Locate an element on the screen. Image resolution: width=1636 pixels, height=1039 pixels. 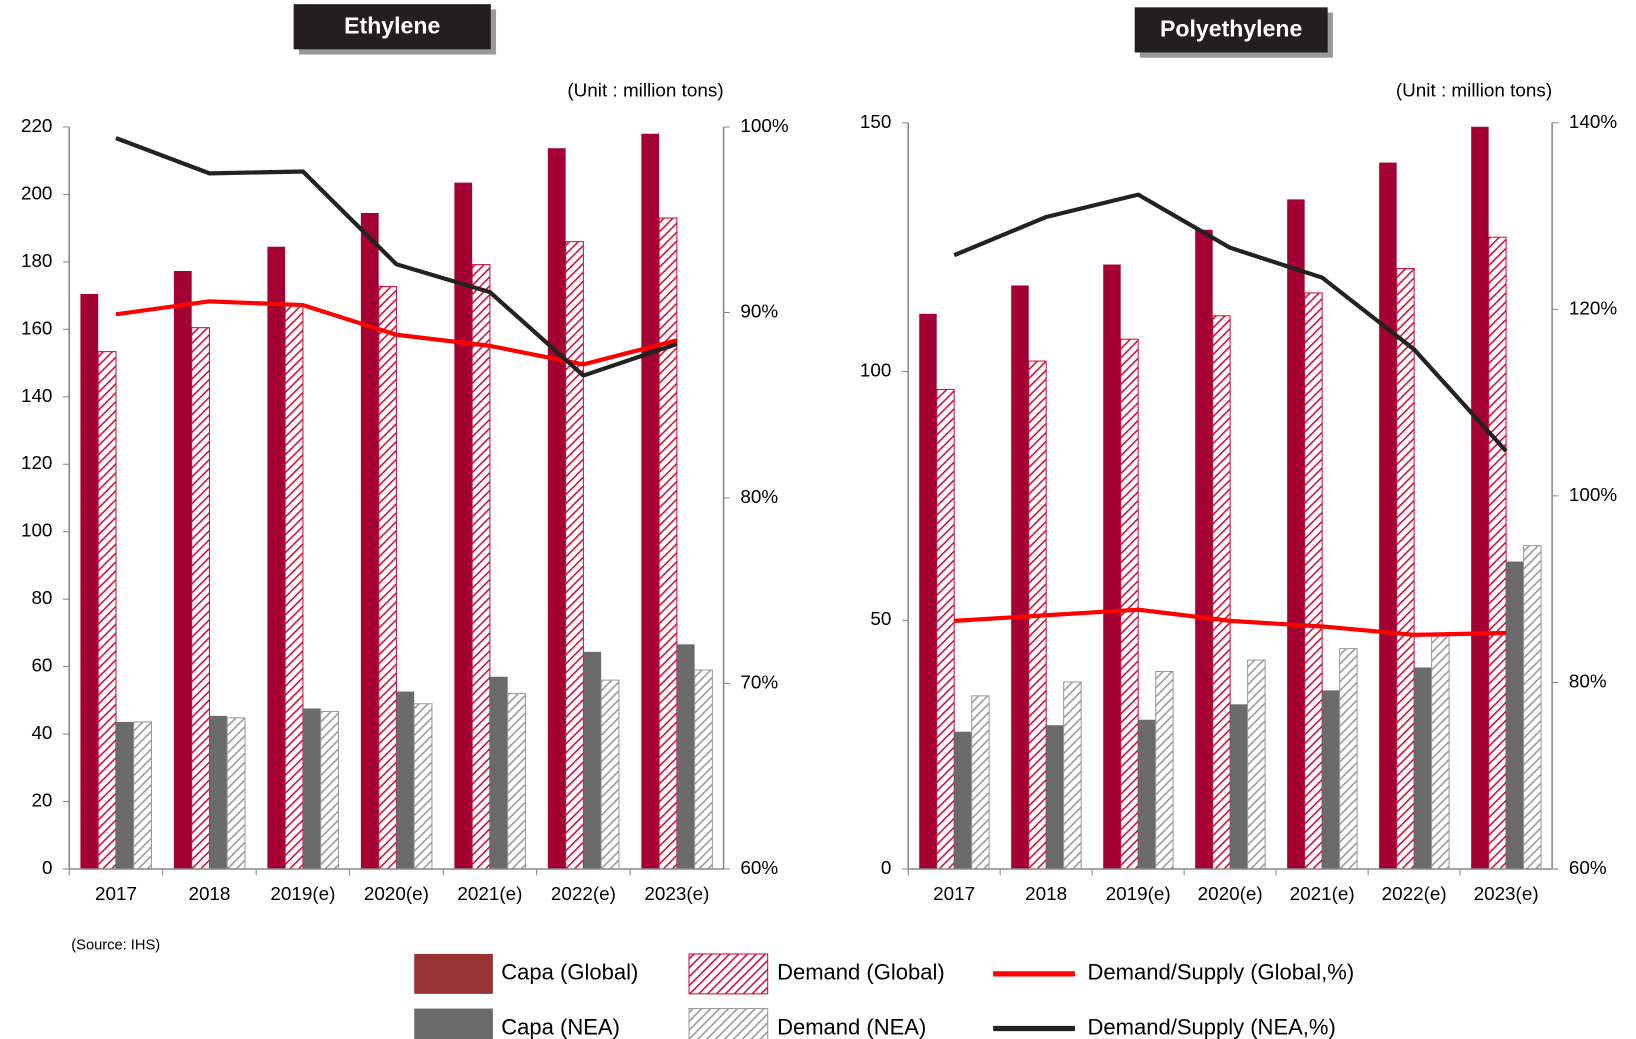
y-tick-label: 180 is located at coordinates (36, 261).